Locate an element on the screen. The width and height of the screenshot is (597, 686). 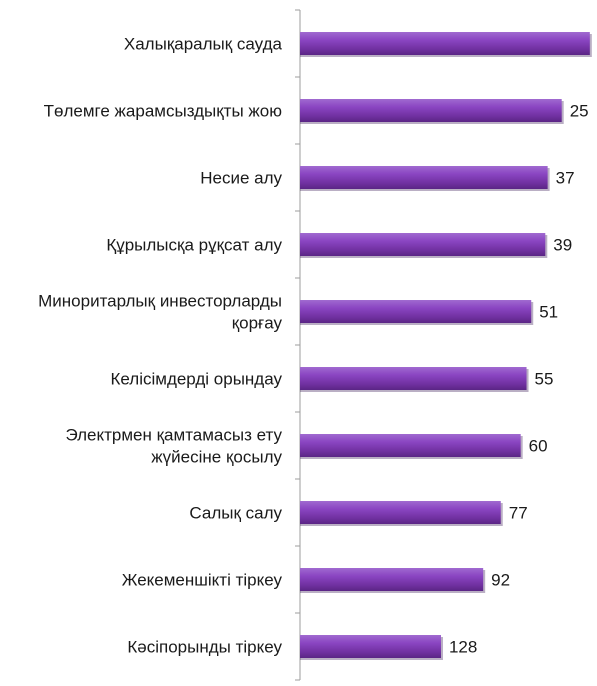
category-label-line: Келісімдерді орындау is located at coordinates (196, 379).